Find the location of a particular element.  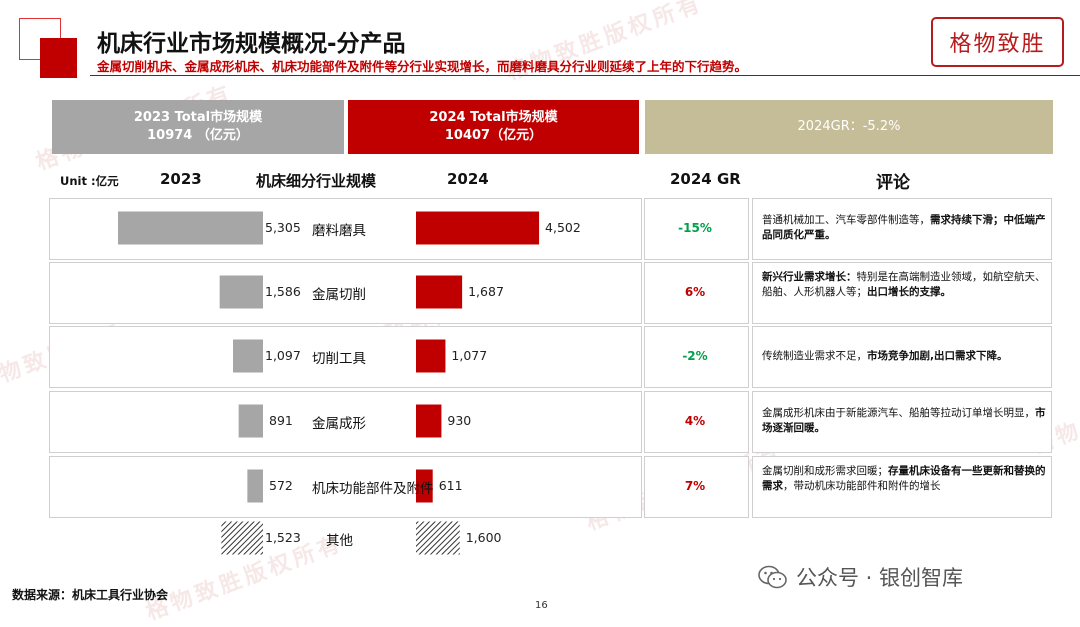

title-divider is located at coordinates (585, 75).